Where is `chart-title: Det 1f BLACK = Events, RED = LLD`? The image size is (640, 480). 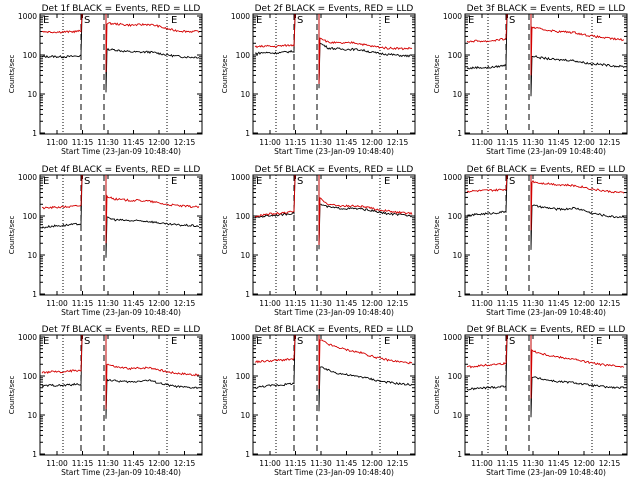
chart-title: Det 1f BLACK = Events, RED = LLD is located at coordinates (121, 9).